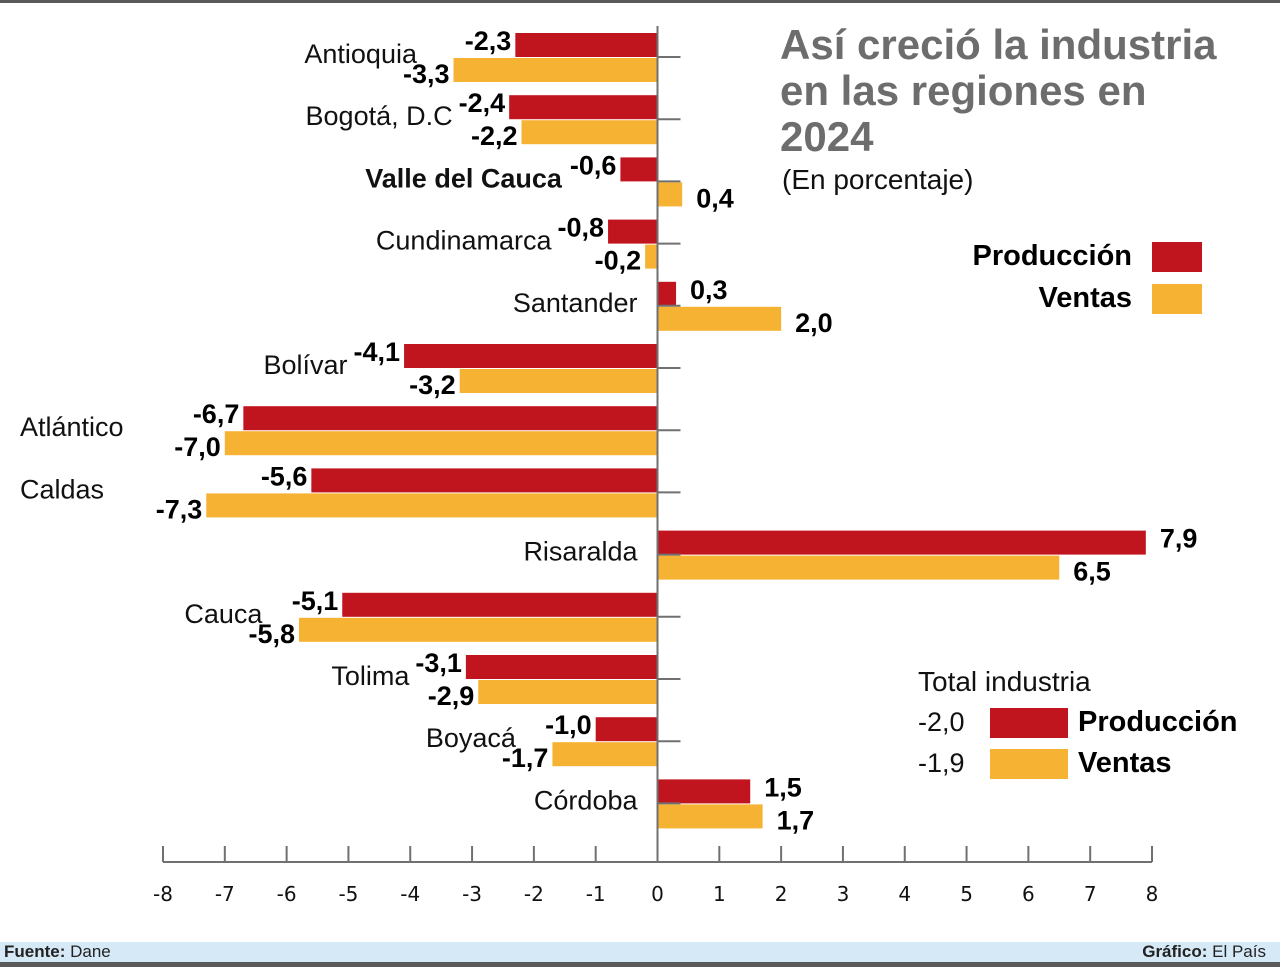 This screenshot has height=967, width=1280. I want to click on total-label: Producción, so click(1158, 722).